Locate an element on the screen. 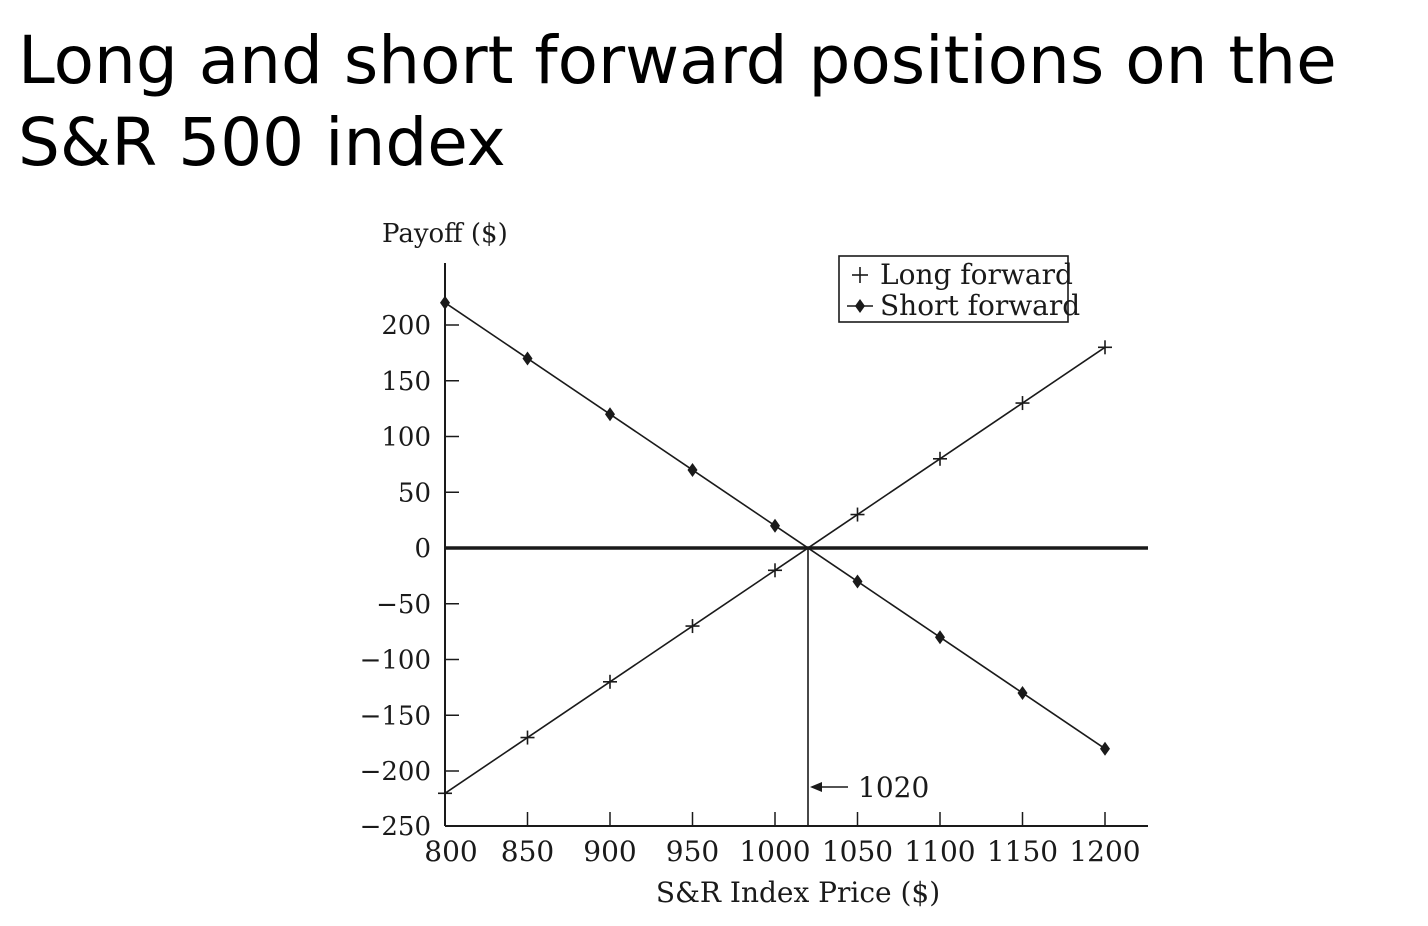  x-tick-label: 1000 is located at coordinates (774, 851).